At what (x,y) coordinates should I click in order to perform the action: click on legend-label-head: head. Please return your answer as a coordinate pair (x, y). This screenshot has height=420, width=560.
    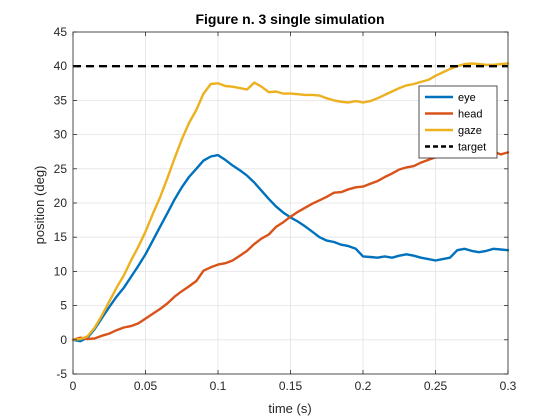
    Looking at the image, I should click on (470, 115).